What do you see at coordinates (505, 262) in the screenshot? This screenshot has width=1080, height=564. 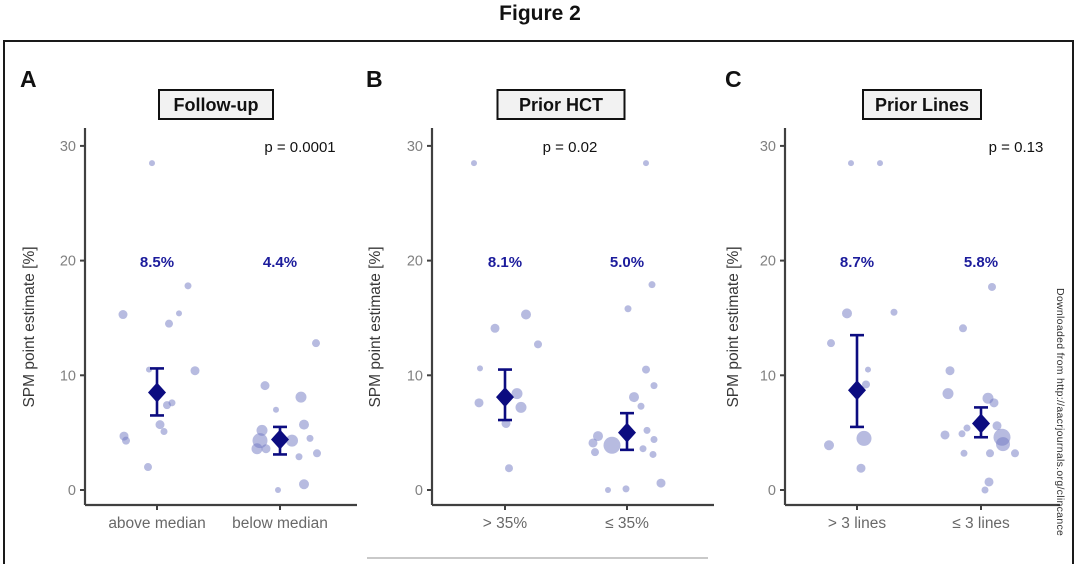 I see `mean-percent-label: 8.1%` at bounding box center [505, 262].